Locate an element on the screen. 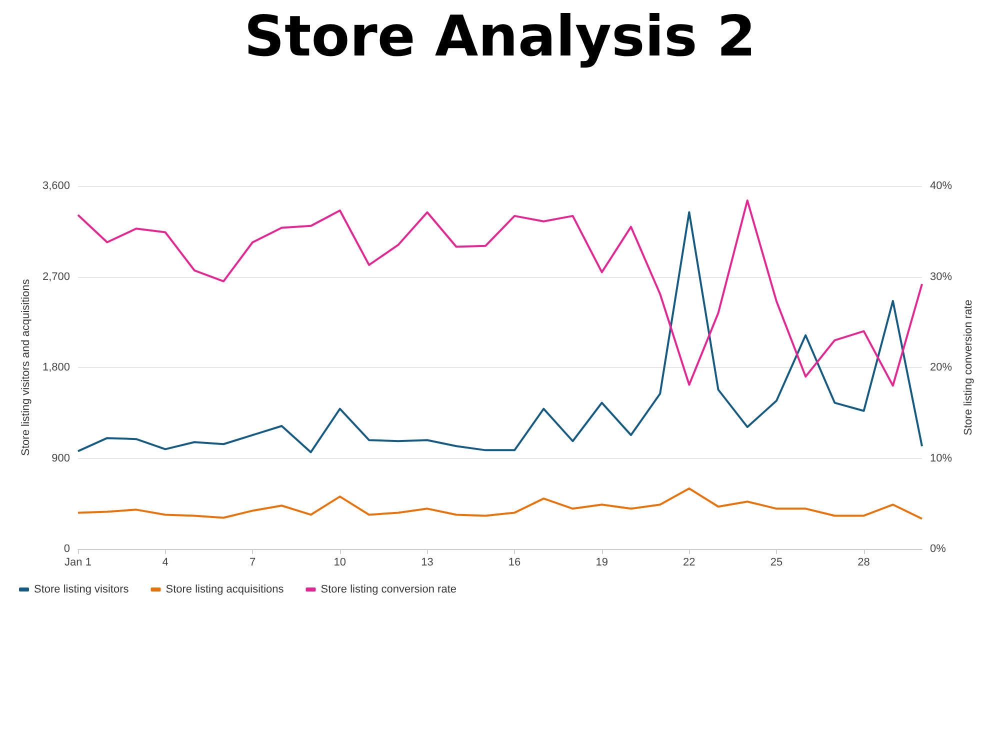 The height and width of the screenshot is (750, 1000). x-tick-label: 13 is located at coordinates (427, 562).